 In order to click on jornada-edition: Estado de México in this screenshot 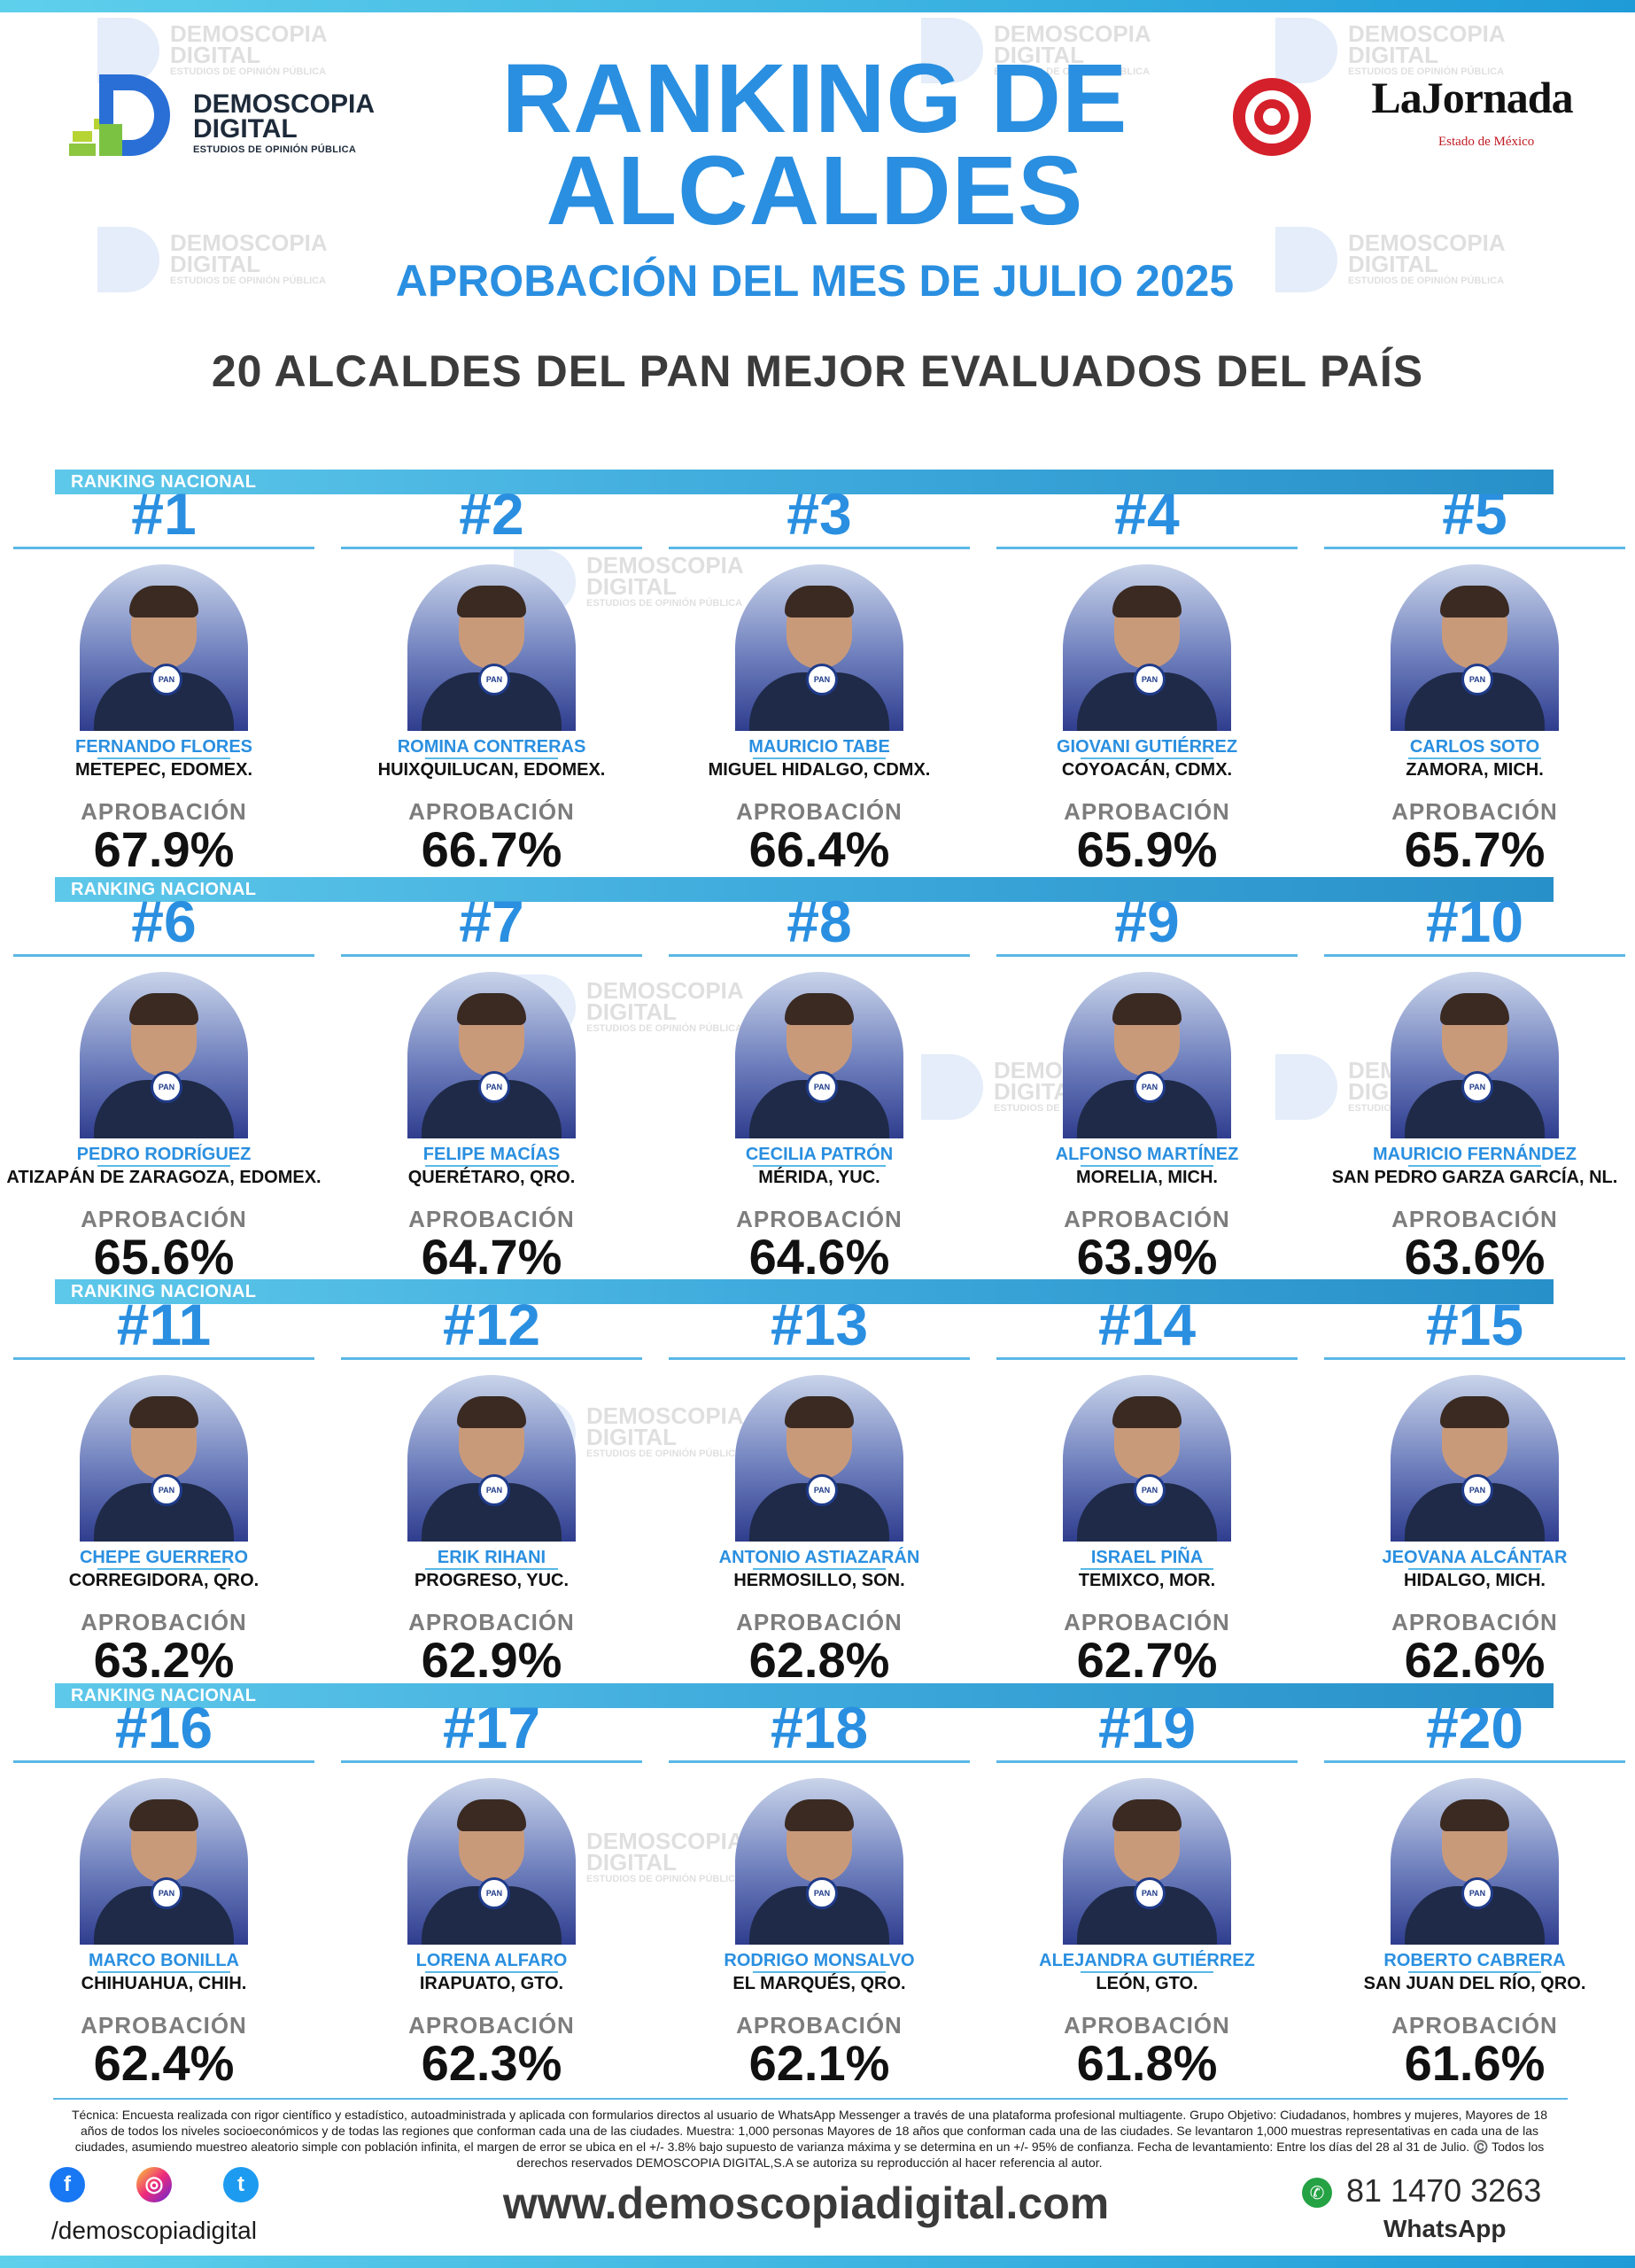, I will do `click(1486, 142)`.